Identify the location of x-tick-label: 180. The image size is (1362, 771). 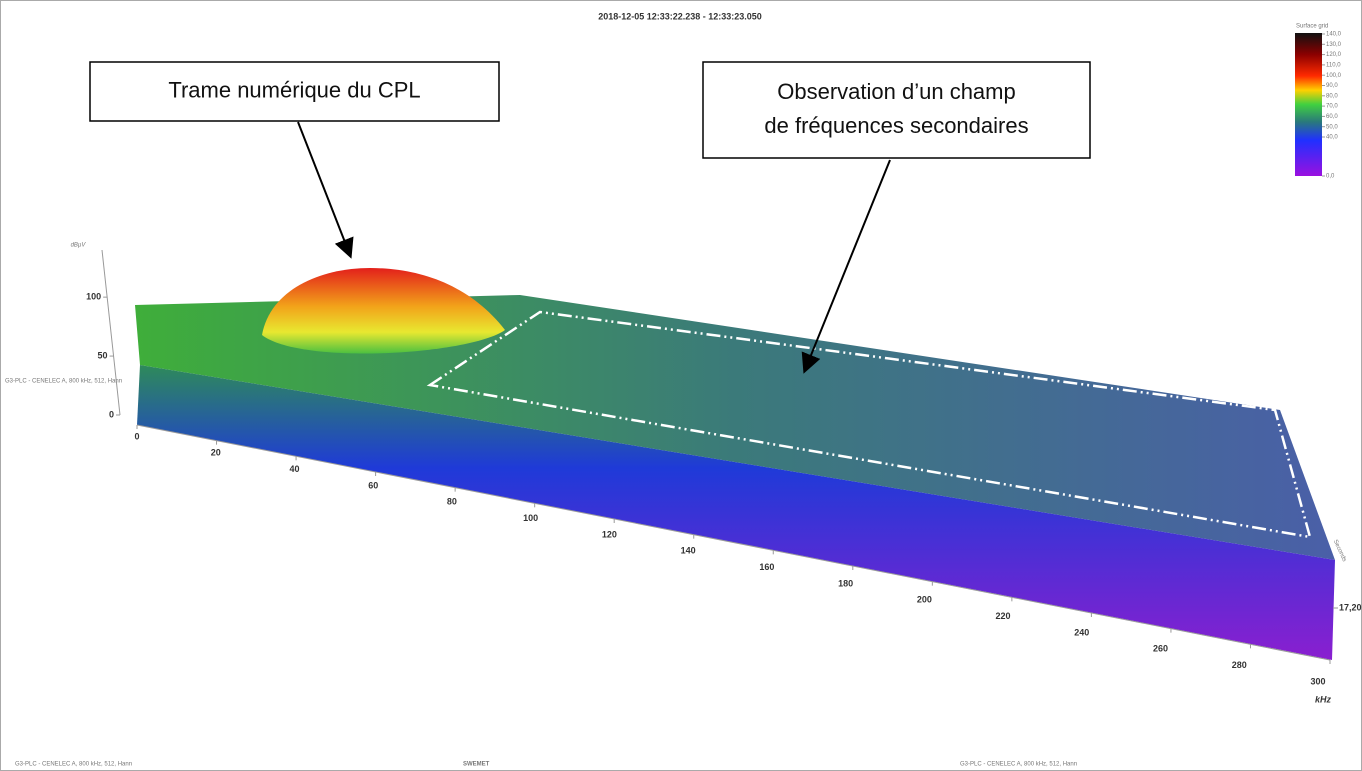
(845, 583).